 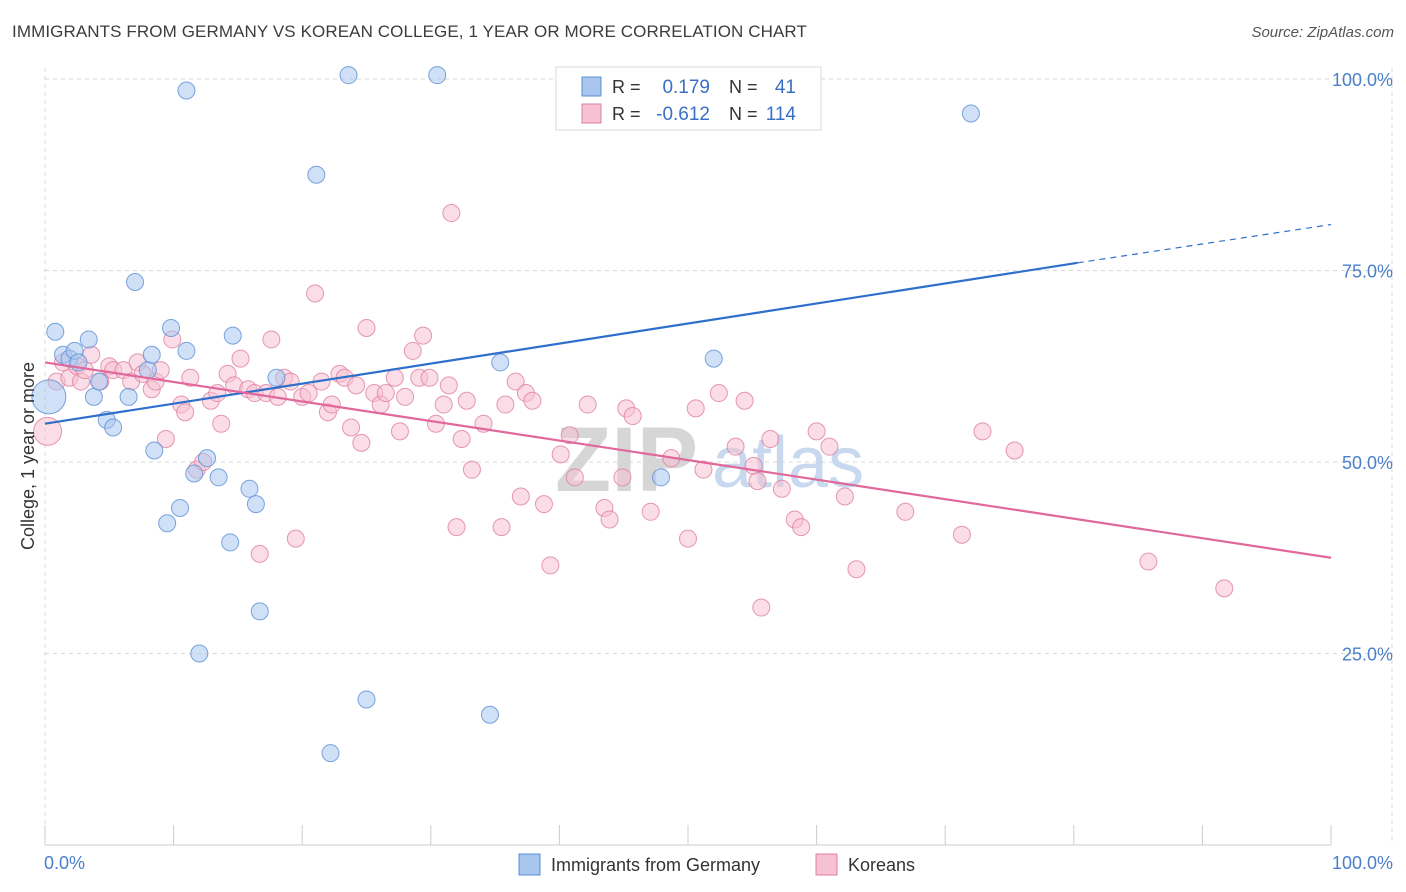 What do you see at coordinates (1367, 272) in the screenshot?
I see `y-tick-label: 75.0%` at bounding box center [1367, 272].